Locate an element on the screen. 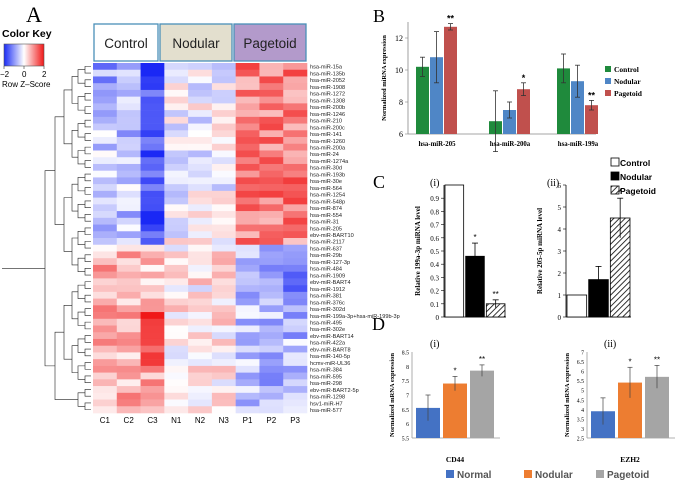  row-label: hsa-miR-1298 is located at coordinates (327, 398).